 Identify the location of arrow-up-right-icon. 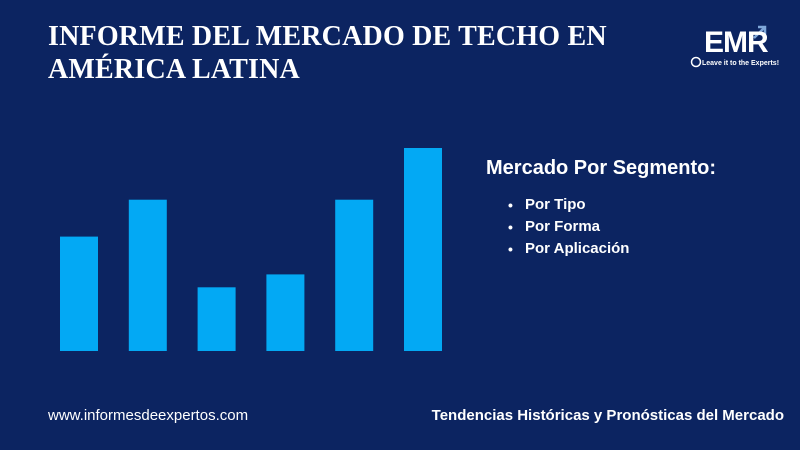
(760, 32).